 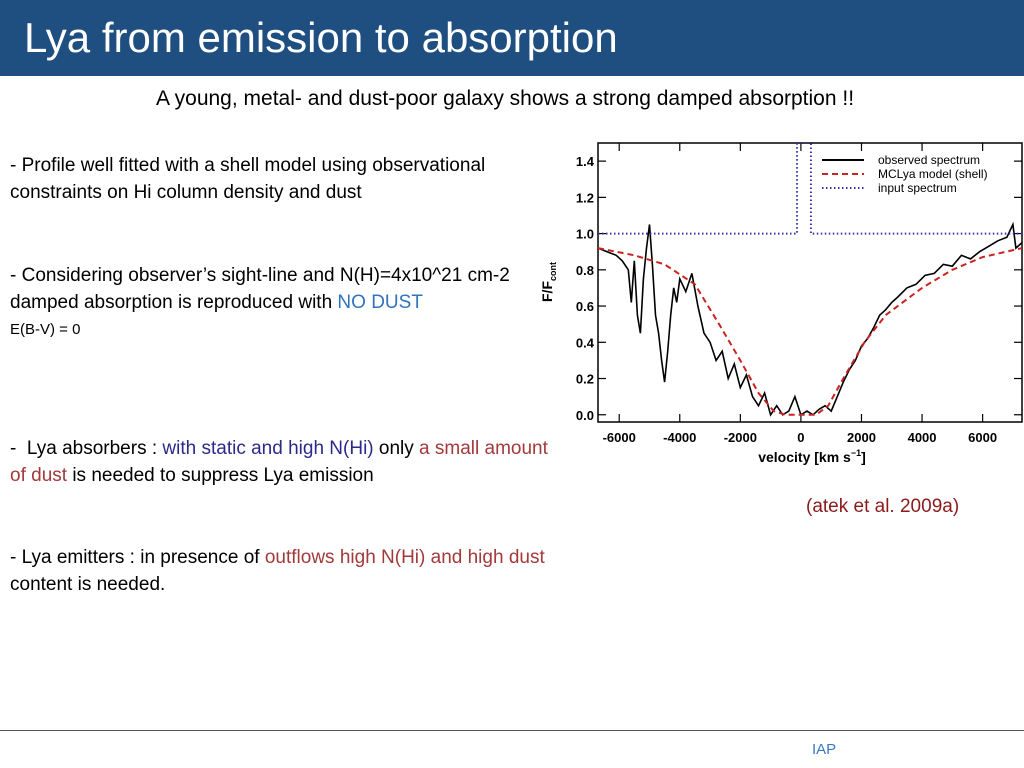 What do you see at coordinates (679, 437) in the screenshot?
I see `x-tick-label: -4000` at bounding box center [679, 437].